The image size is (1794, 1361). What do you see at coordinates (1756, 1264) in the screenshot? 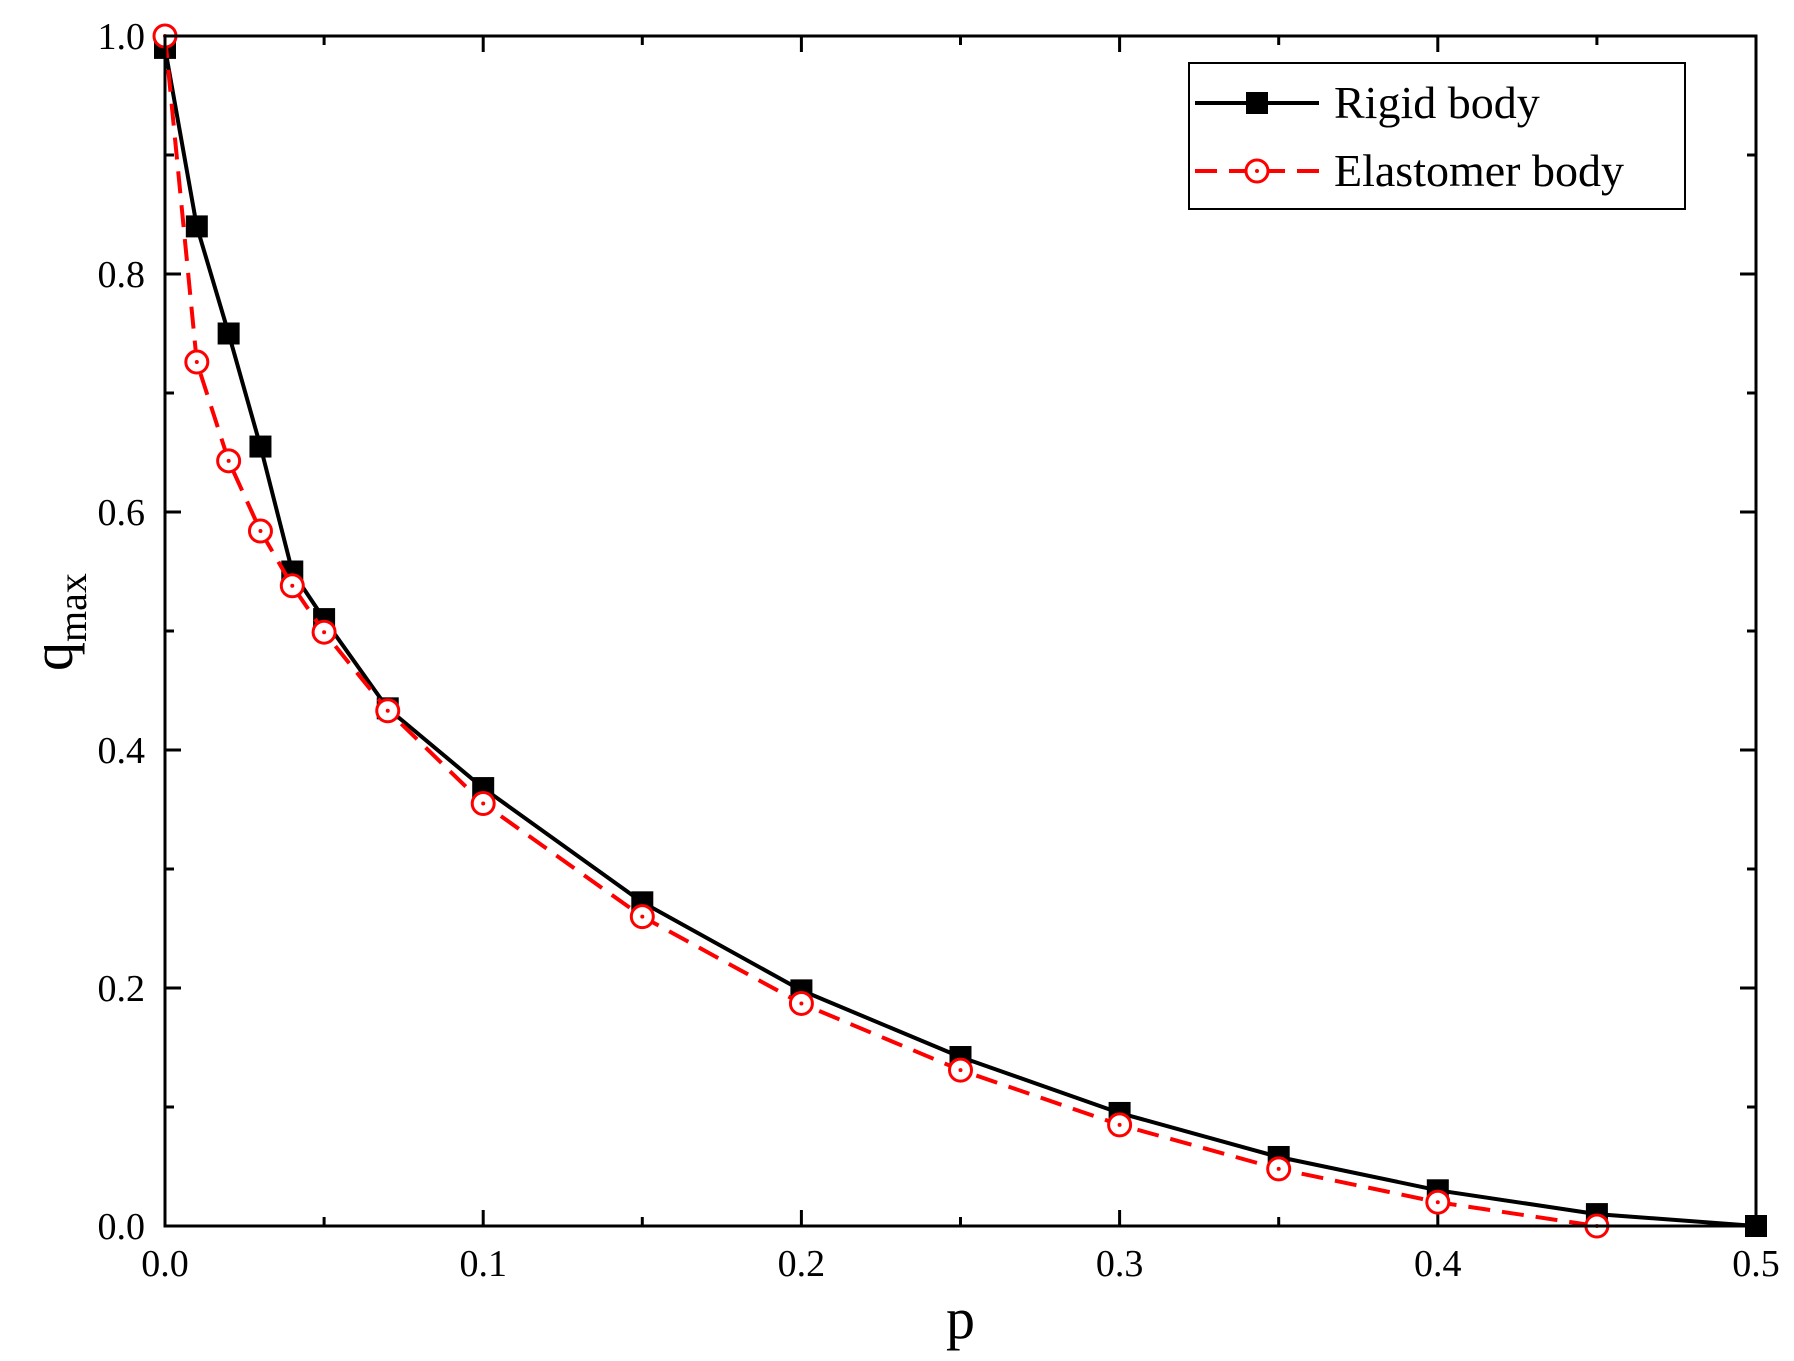
I see `x-tick-label: 0.5` at bounding box center [1756, 1264].